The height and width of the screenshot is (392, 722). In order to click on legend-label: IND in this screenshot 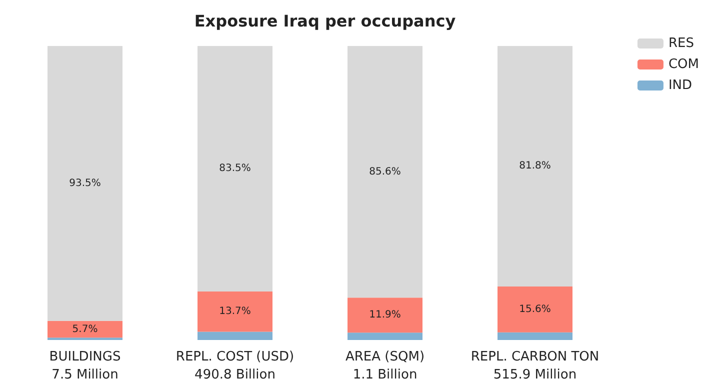, I will do `click(680, 85)`.